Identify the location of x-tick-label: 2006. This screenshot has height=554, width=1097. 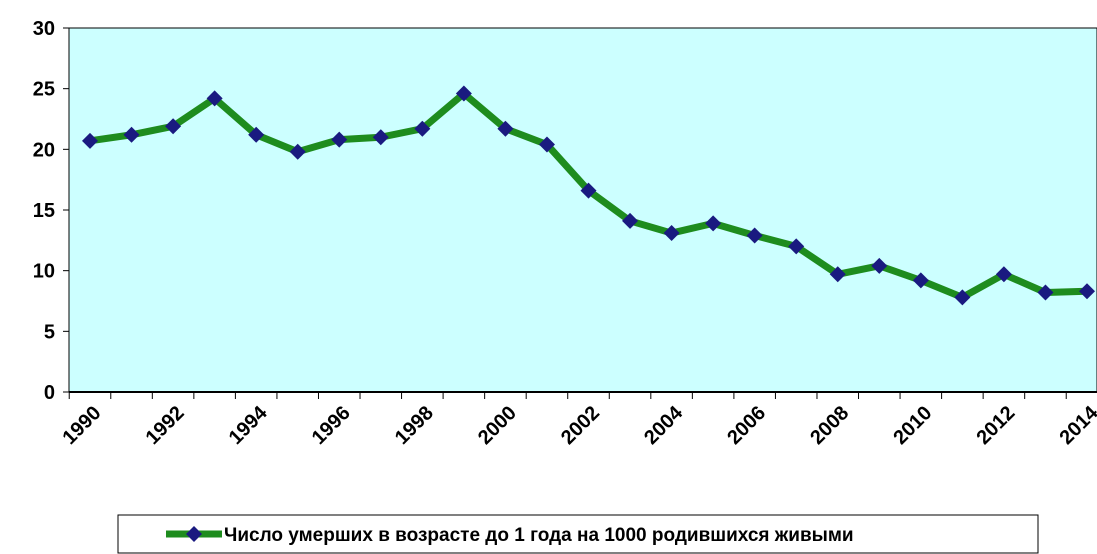
(746, 425).